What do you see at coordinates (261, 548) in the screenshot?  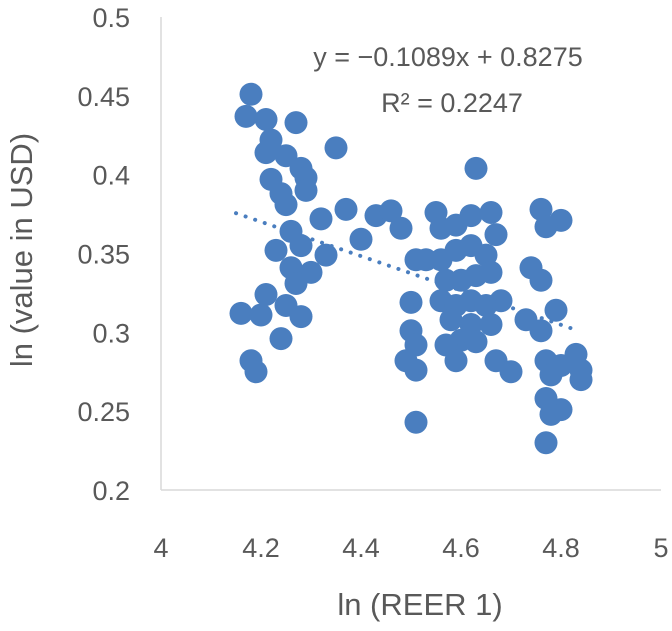 I see `x-tick-label: 4.2` at bounding box center [261, 548].